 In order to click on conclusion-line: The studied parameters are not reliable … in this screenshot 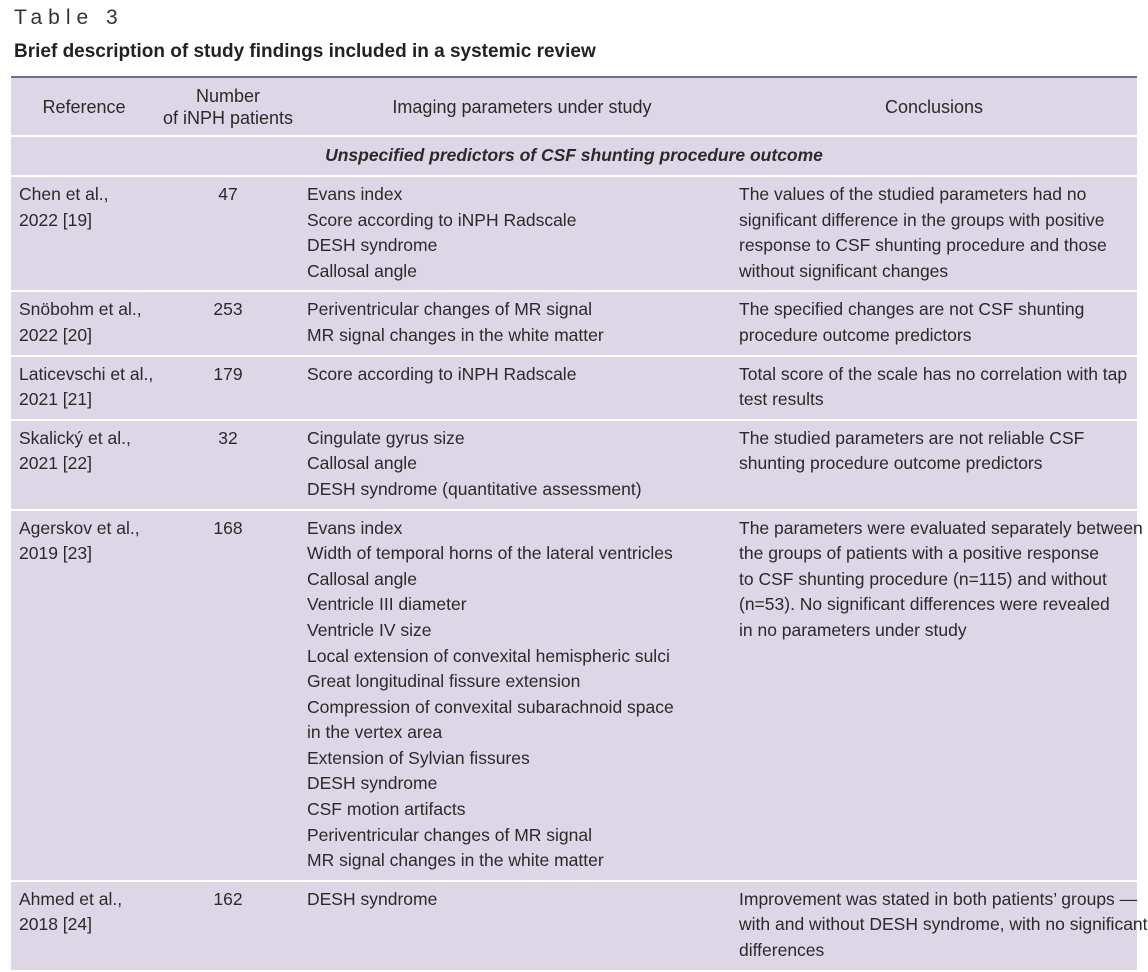, I will do `click(912, 437)`.